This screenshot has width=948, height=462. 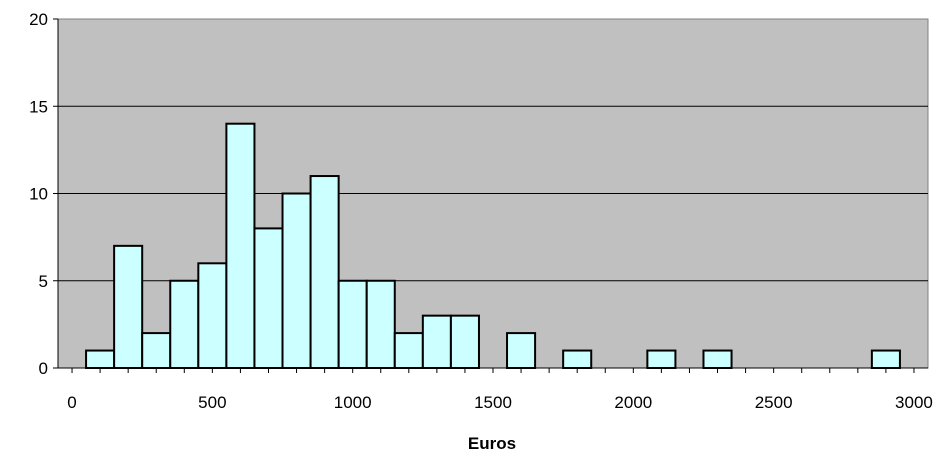 I want to click on x-axis-ticks: 0 500 1000 1500 2000 2500 3000, so click(x=500, y=390).